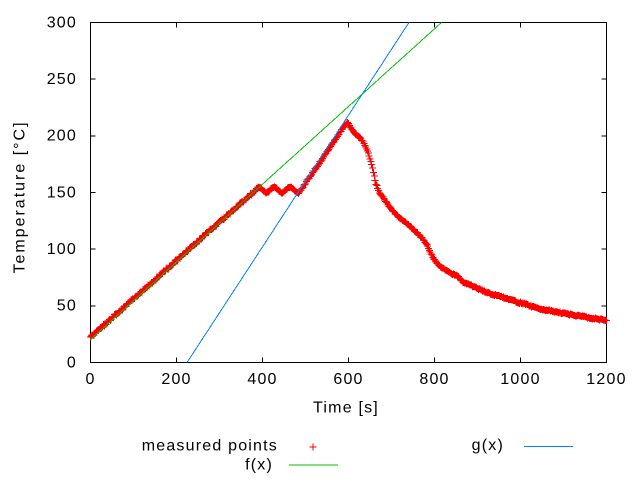 The width and height of the screenshot is (640, 485). What do you see at coordinates (62, 79) in the screenshot?
I see `svg-text: 250` at bounding box center [62, 79].